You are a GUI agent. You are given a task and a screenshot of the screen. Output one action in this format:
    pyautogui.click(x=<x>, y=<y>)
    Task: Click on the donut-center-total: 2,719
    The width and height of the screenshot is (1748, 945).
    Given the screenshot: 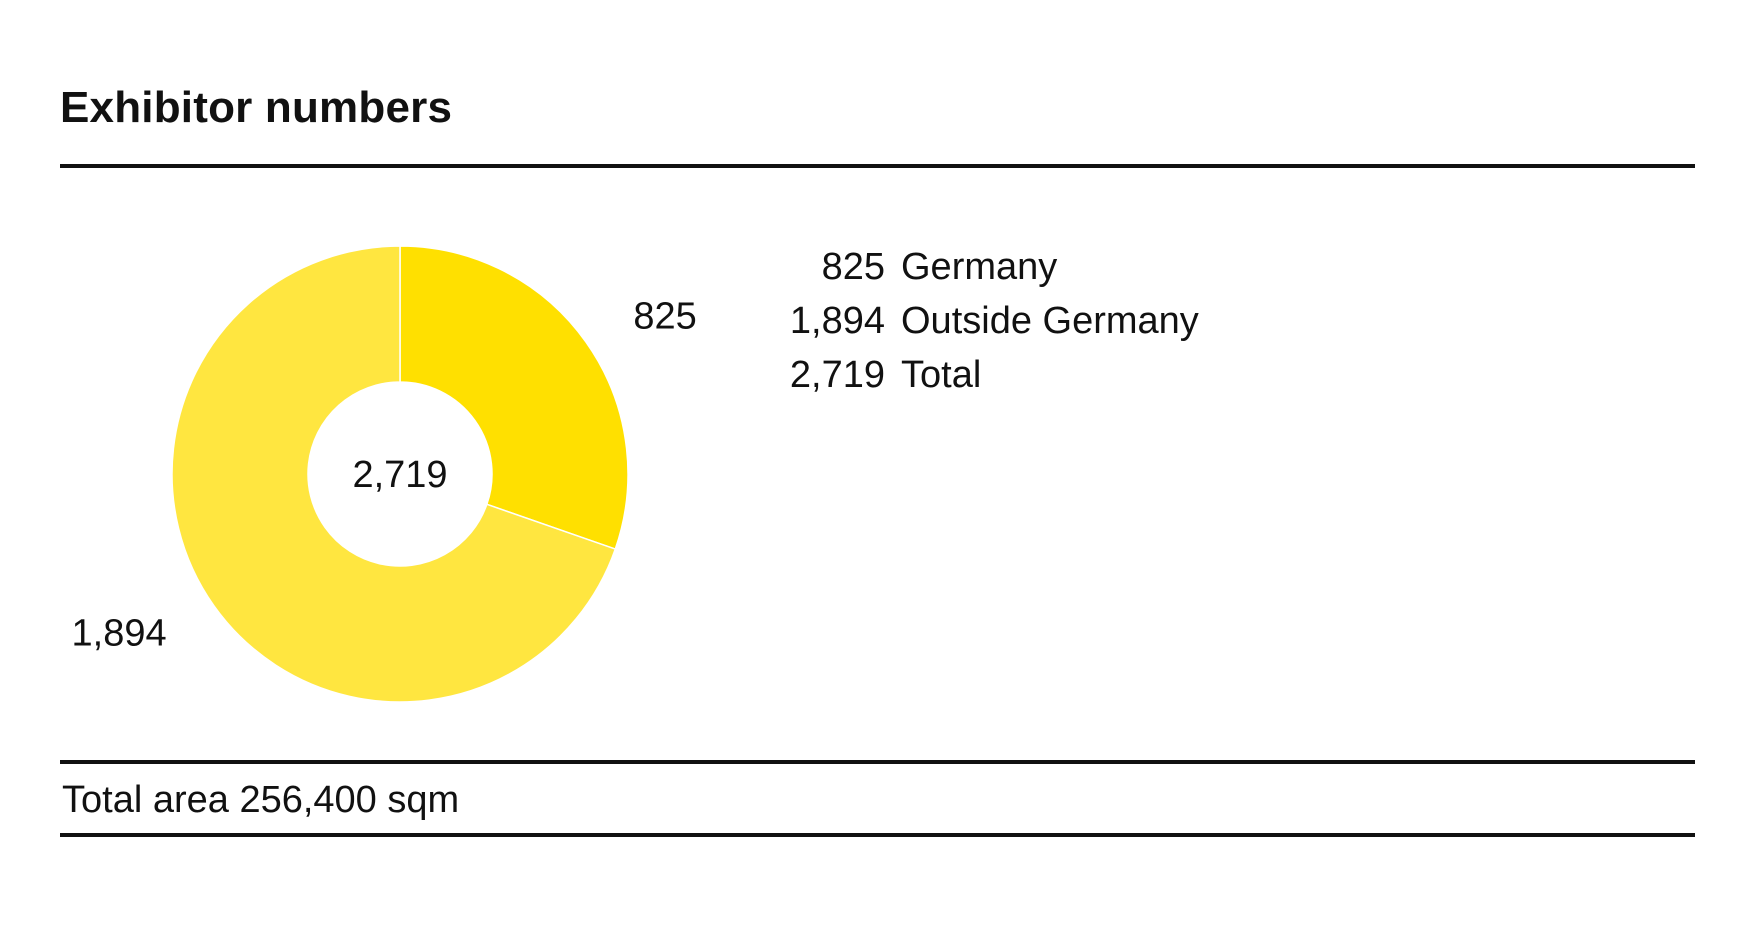 What is the action you would take?
    pyautogui.click(x=399, y=475)
    